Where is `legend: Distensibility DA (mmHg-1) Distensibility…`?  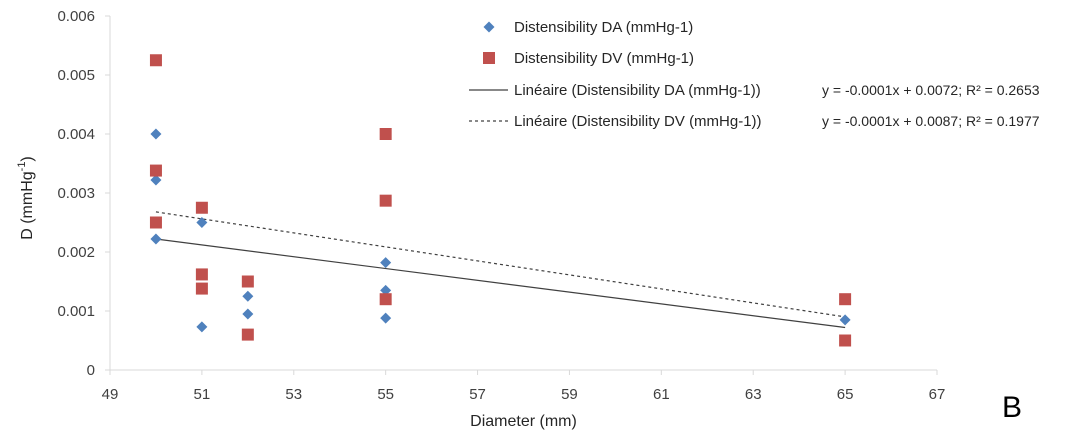 legend: Distensibility DA (mmHg-1) Distensibility… is located at coordinates (754, 74).